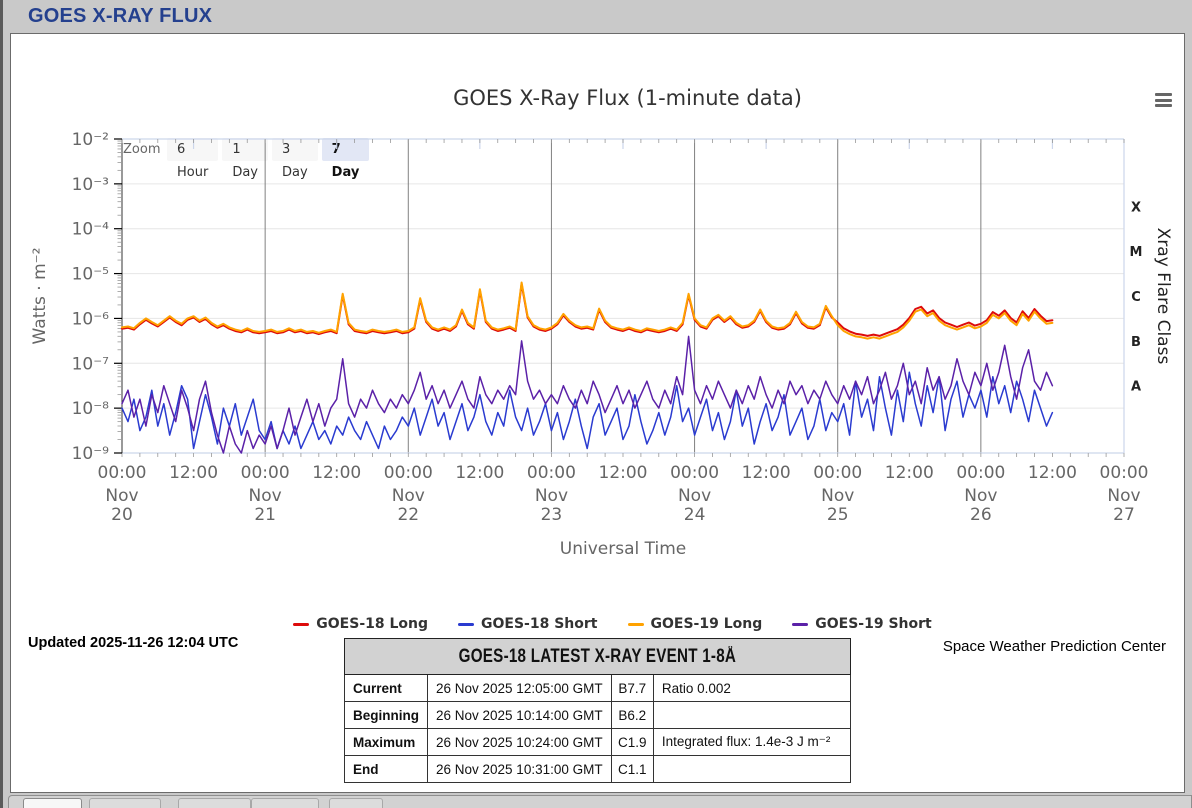 Image resolution: width=1192 pixels, height=808 pixels. I want to click on table-cell-note: Ratio 0.002, so click(752, 688).